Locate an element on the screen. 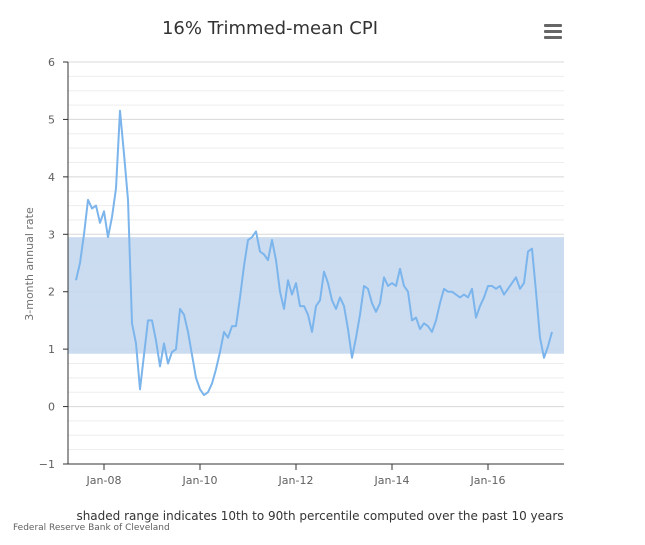 The height and width of the screenshot is (545, 645). x-tick-label: Jan-16 is located at coordinates (488, 480).